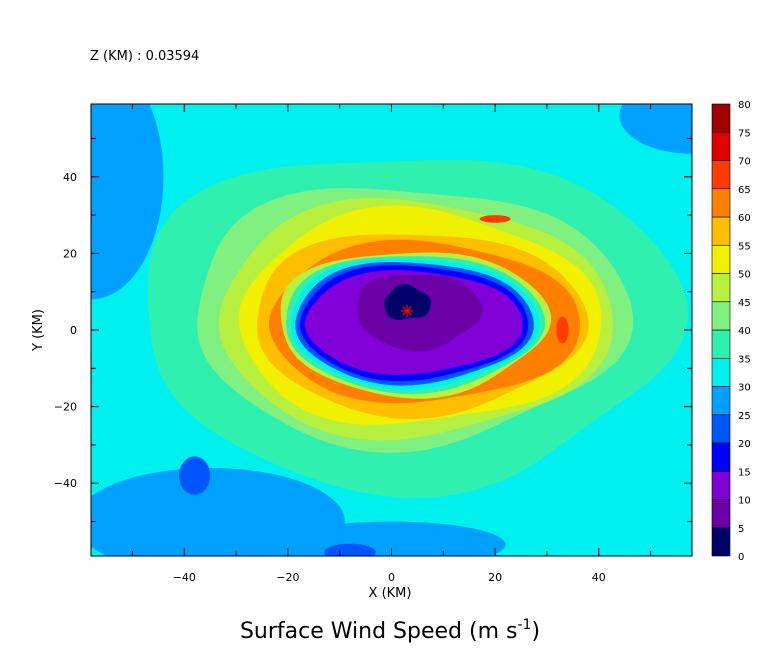 The image size is (768, 662). What do you see at coordinates (287, 577) in the screenshot?
I see `x-tick-label: −20` at bounding box center [287, 577].